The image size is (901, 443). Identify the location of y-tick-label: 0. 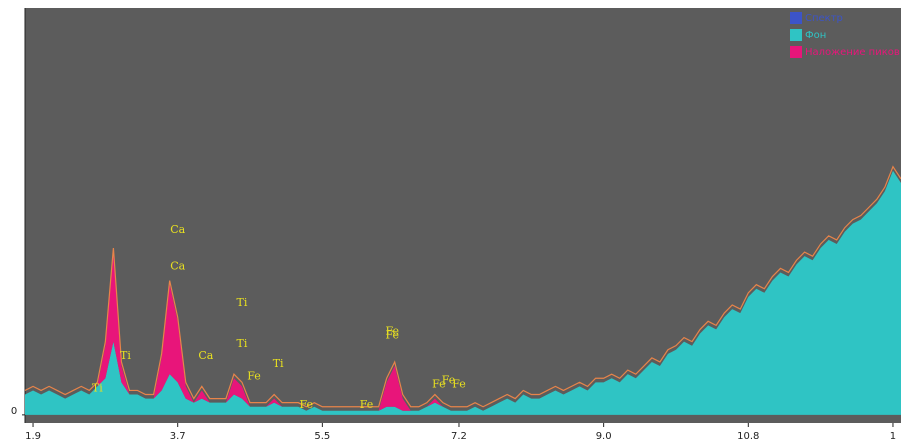
(14, 411).